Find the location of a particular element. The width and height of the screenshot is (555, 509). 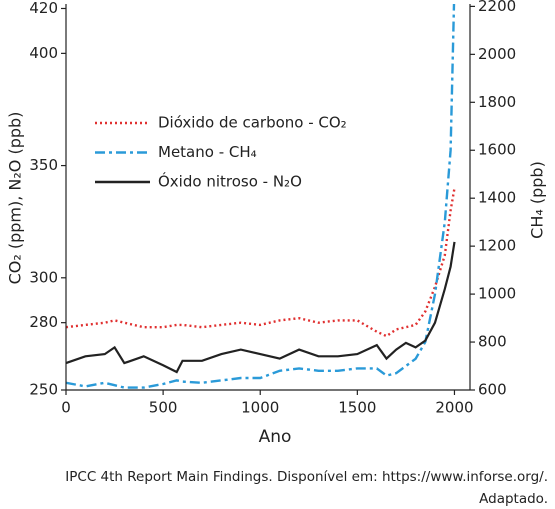

x-axis-label: Ano is located at coordinates (275, 437).